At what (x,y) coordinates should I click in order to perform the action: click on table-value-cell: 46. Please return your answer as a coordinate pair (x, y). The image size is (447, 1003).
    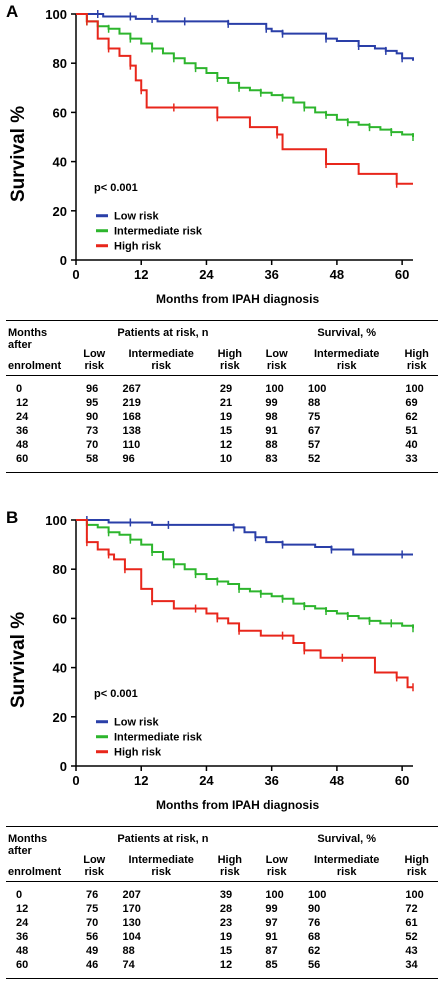
    Looking at the image, I should click on (92, 965).